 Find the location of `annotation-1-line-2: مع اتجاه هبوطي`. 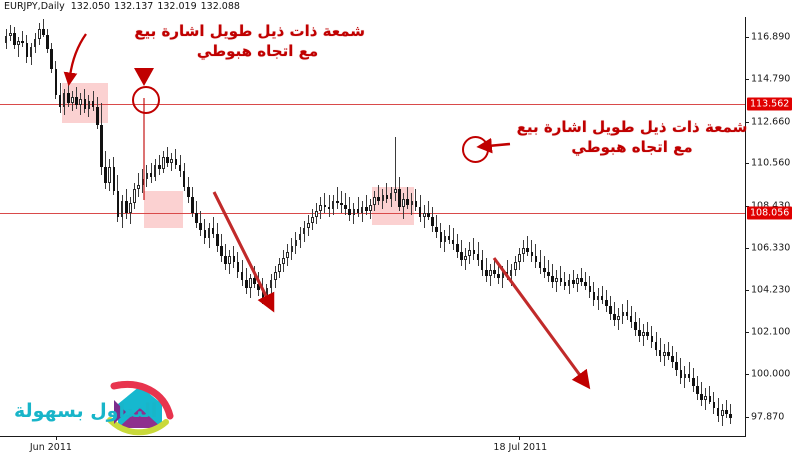

annotation-1-line-2: مع اتجاه هبوطي is located at coordinates (257, 50).